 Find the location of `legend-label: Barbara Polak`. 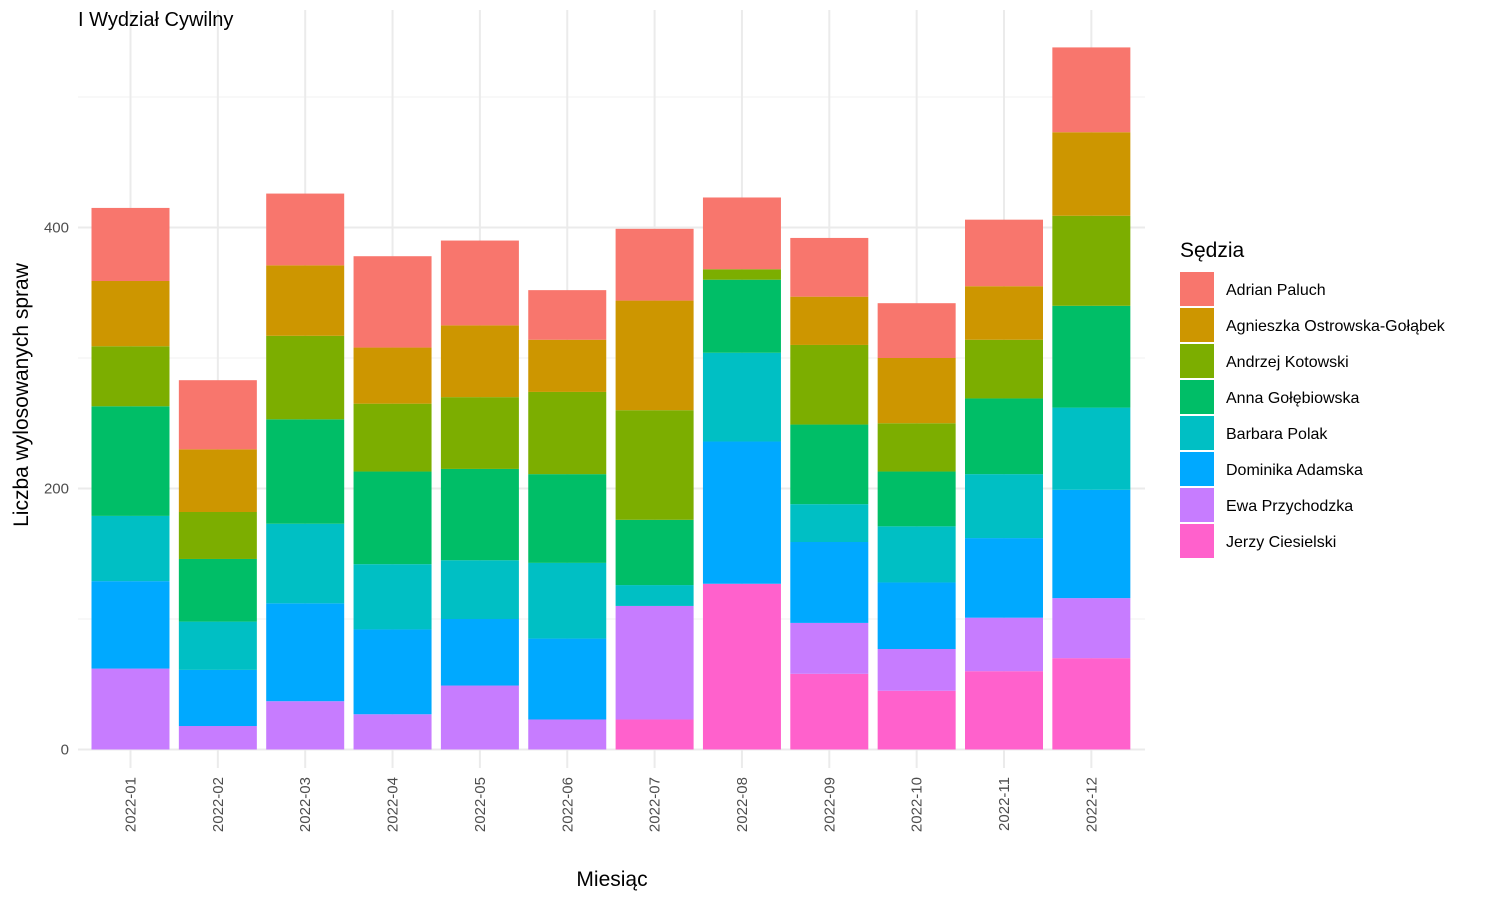

legend-label: Barbara Polak is located at coordinates (1277, 434).